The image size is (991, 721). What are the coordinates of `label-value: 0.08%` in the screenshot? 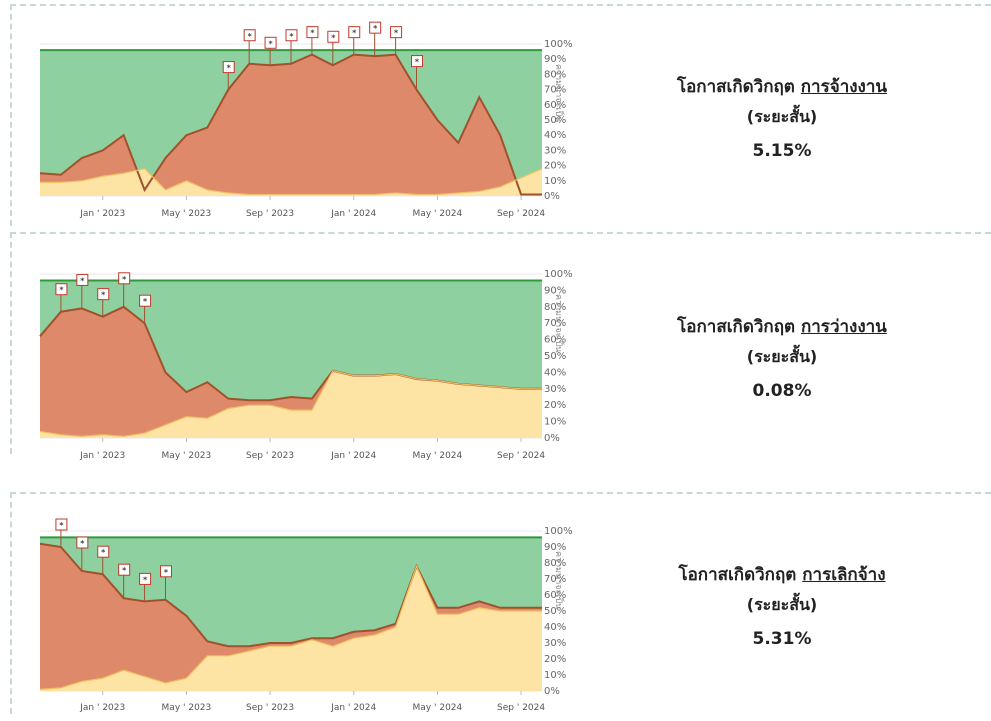 It's located at (782, 391).